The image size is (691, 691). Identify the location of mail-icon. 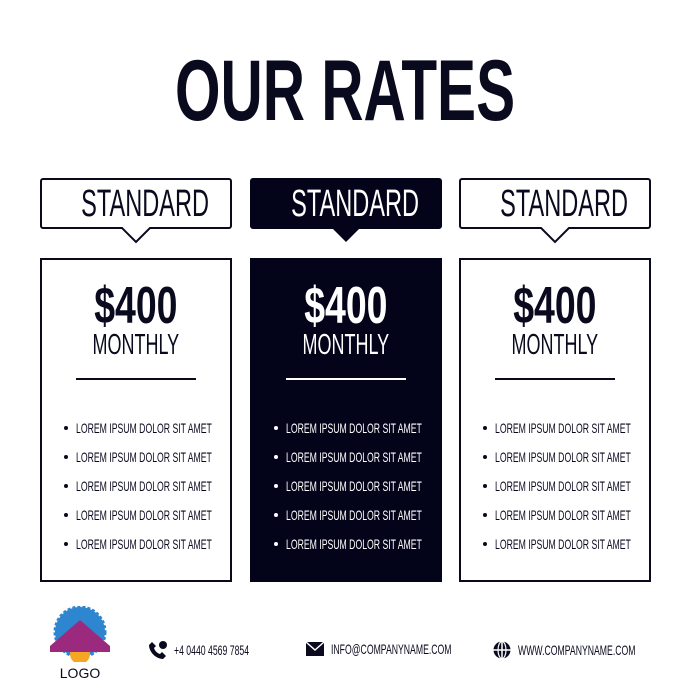
(315, 648).